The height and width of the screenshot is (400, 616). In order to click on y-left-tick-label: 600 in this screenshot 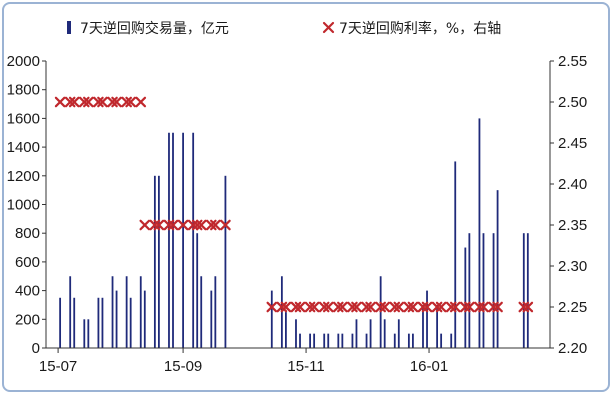, I will do `click(27, 262)`.